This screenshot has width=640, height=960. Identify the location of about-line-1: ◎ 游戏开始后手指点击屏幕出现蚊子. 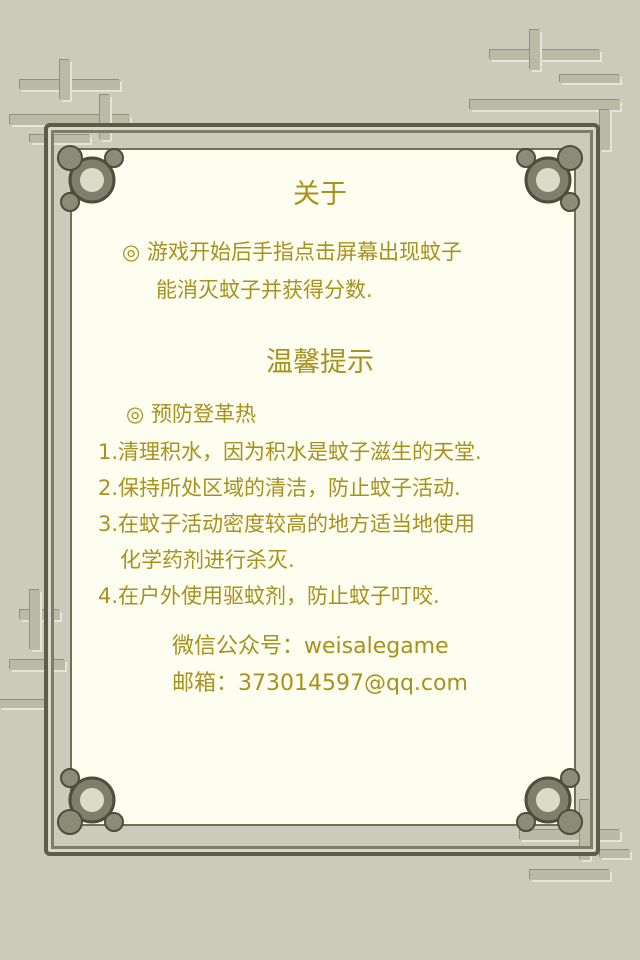
(292, 252).